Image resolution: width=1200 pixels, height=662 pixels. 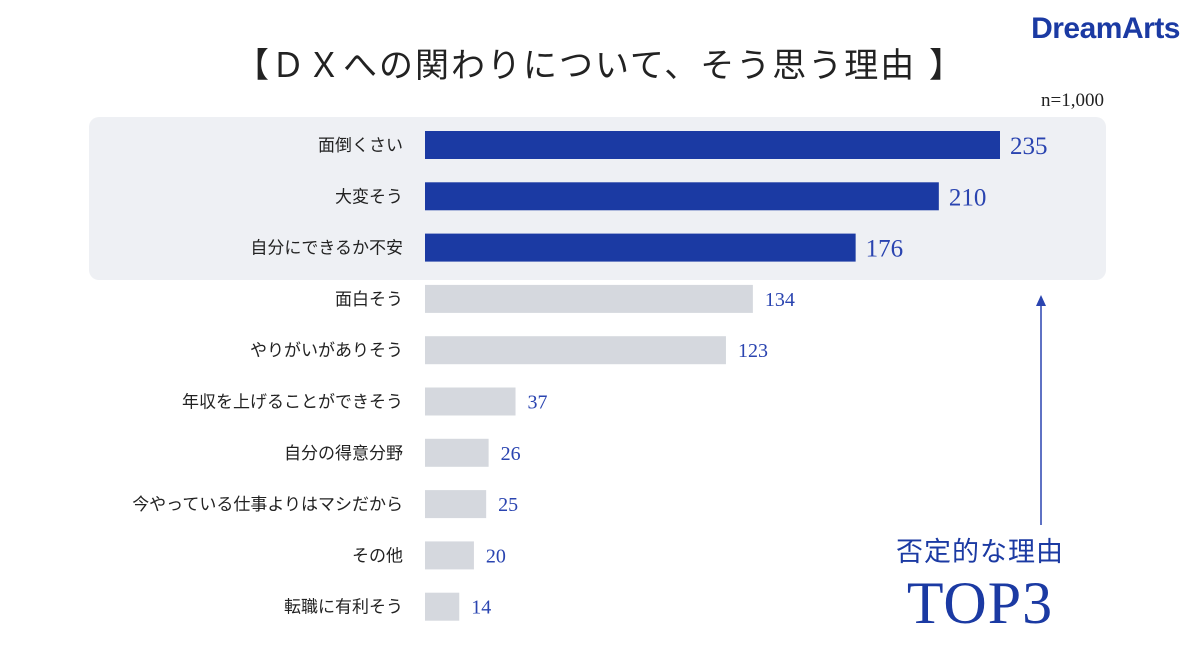 I want to click on value-label: 235, so click(x=1029, y=146).